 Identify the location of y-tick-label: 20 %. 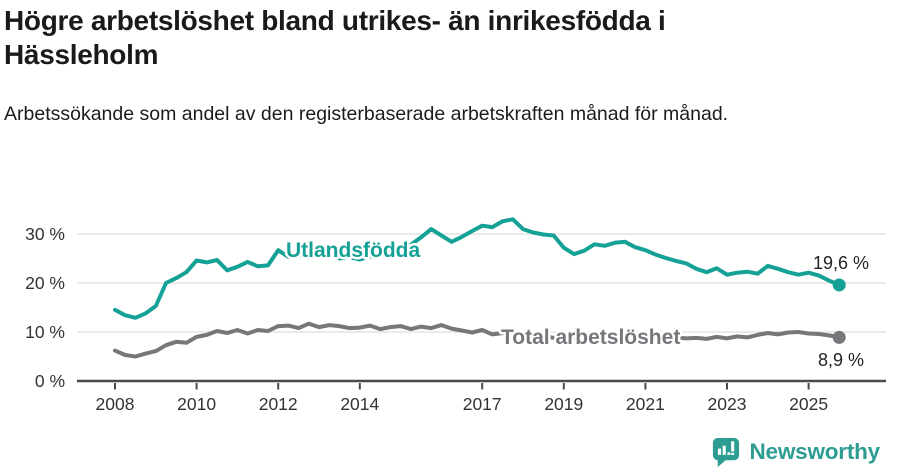
(45, 283).